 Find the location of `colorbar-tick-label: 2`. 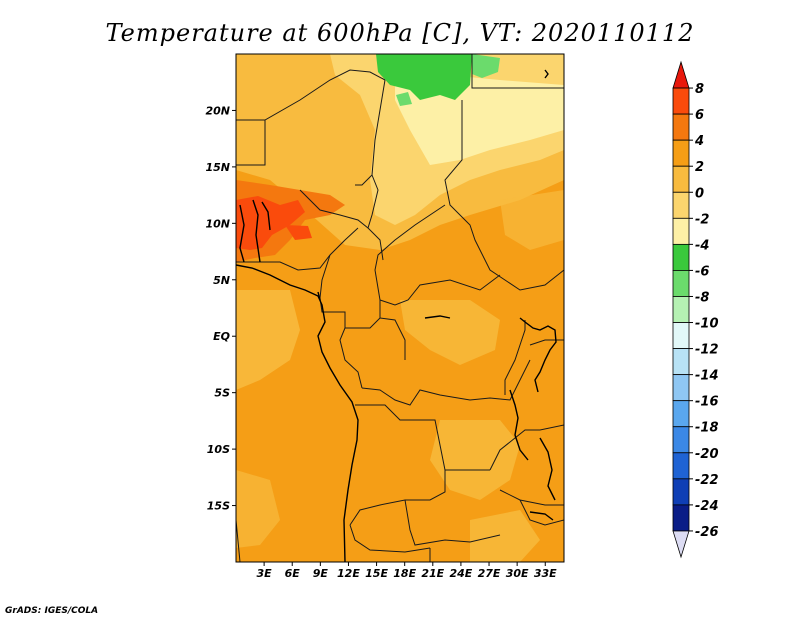

colorbar-tick-label: 2 is located at coordinates (699, 167).